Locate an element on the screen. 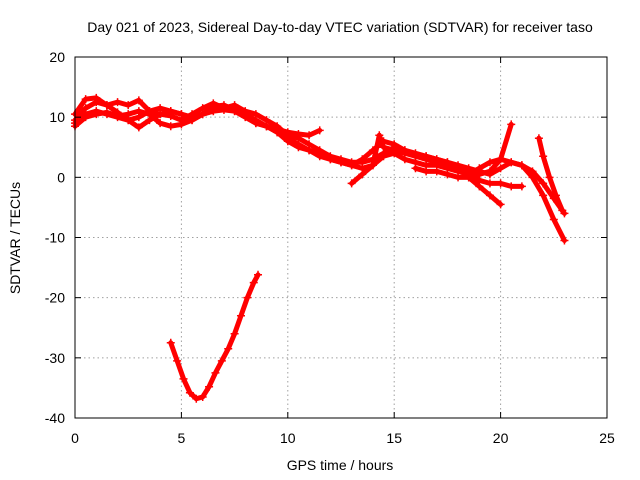 The height and width of the screenshot is (480, 640). x-axis-title: GPS time / hours is located at coordinates (340, 465).